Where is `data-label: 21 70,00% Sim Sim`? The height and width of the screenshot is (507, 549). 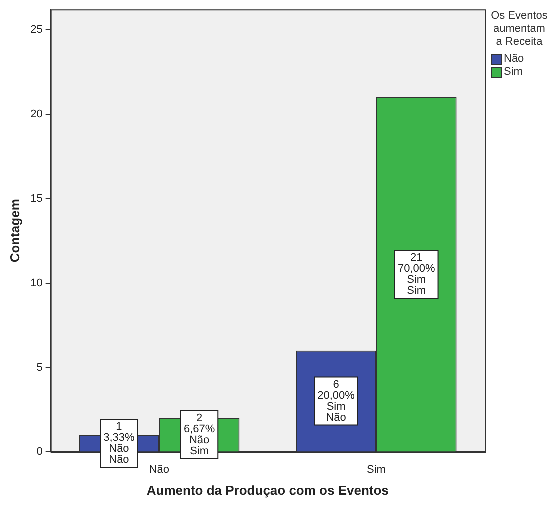 data-label: 21 70,00% Sim Sim is located at coordinates (417, 275).